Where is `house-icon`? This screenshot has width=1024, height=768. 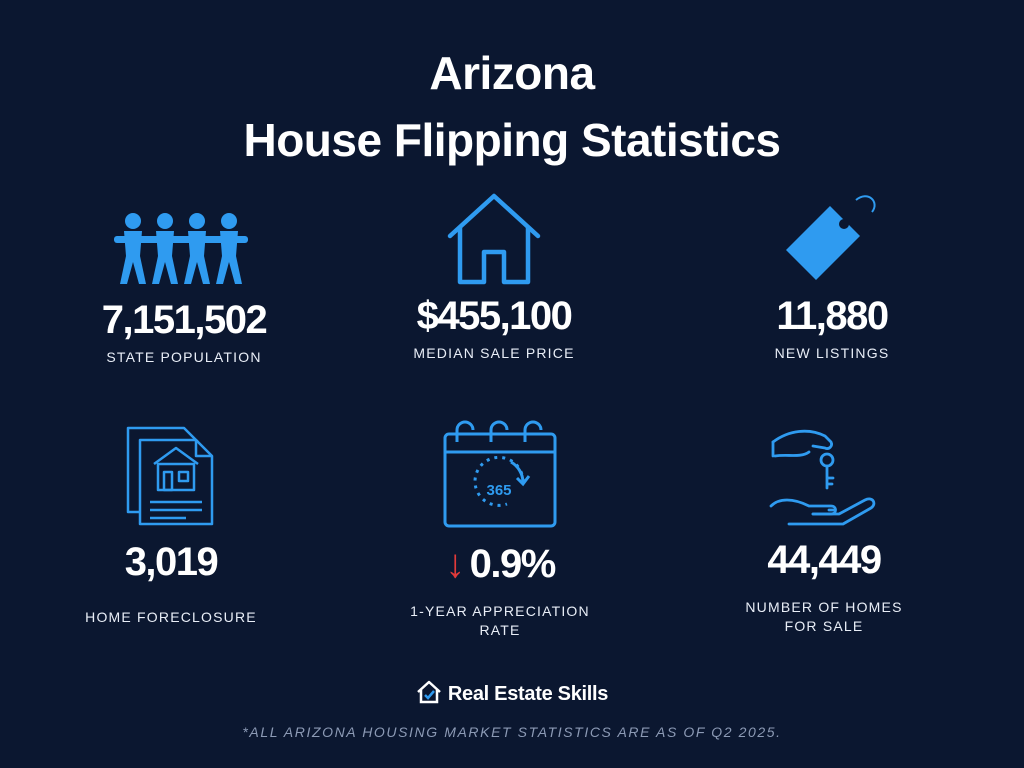
house-icon is located at coordinates (494, 239).